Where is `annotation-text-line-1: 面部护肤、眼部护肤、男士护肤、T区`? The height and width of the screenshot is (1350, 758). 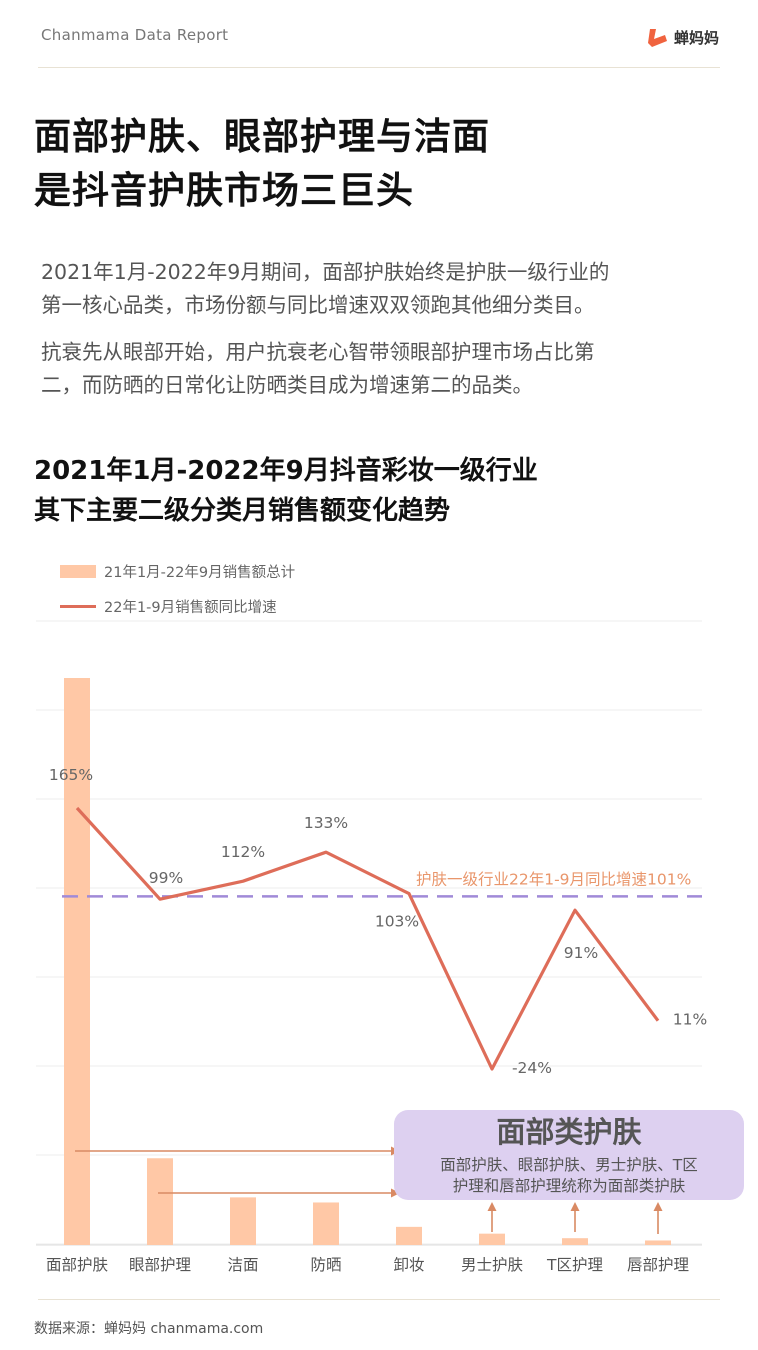
annotation-text-line-1: 面部护肤、眼部护肤、男士护肤、T区 is located at coordinates (568, 1165).